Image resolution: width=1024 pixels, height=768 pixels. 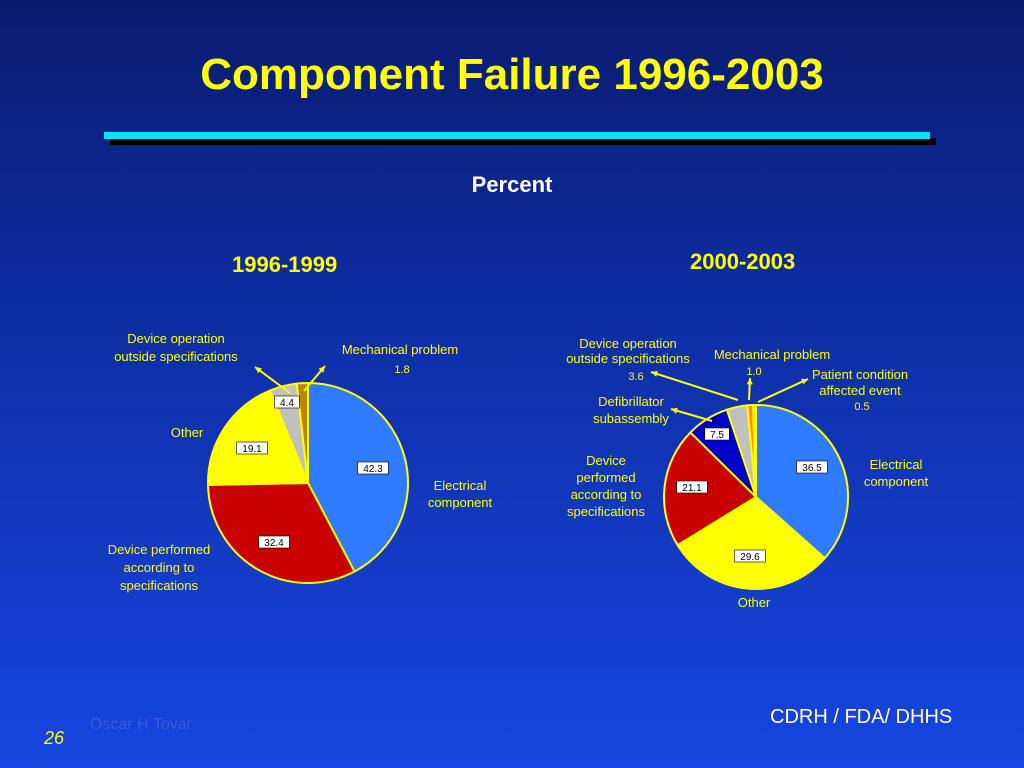 What do you see at coordinates (628, 343) in the screenshot?
I see `pie2-label-device-operation-outside-specifications-line1: Device operation` at bounding box center [628, 343].